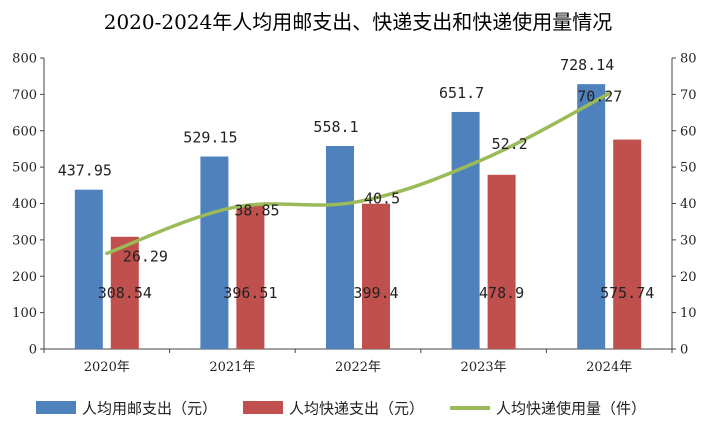  I want to click on label-express-spending: 308.54, so click(125, 293).